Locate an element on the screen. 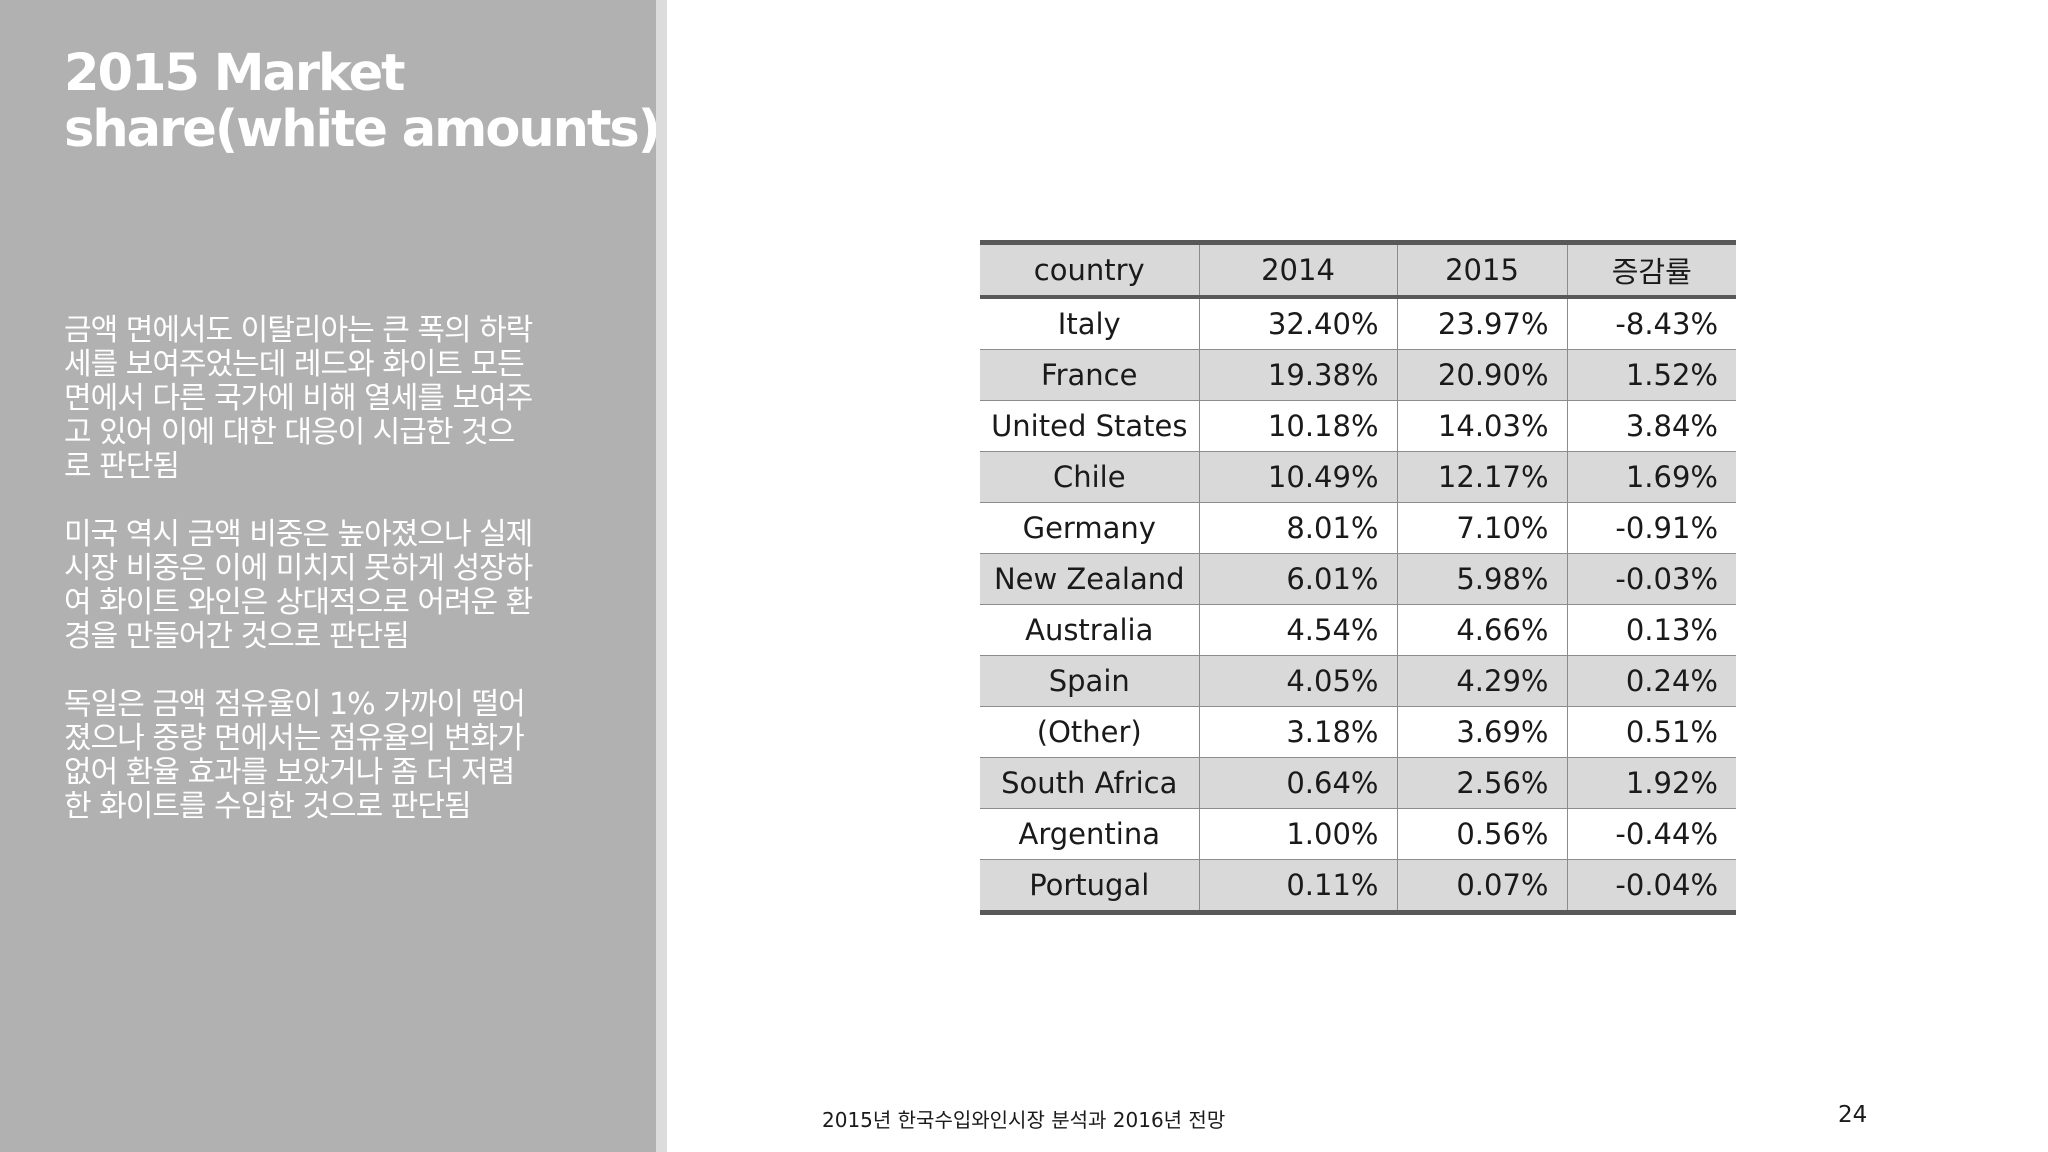 Image resolution: width=2048 pixels, height=1152 pixels. cell-2015: 0.07% is located at coordinates (1482, 884).